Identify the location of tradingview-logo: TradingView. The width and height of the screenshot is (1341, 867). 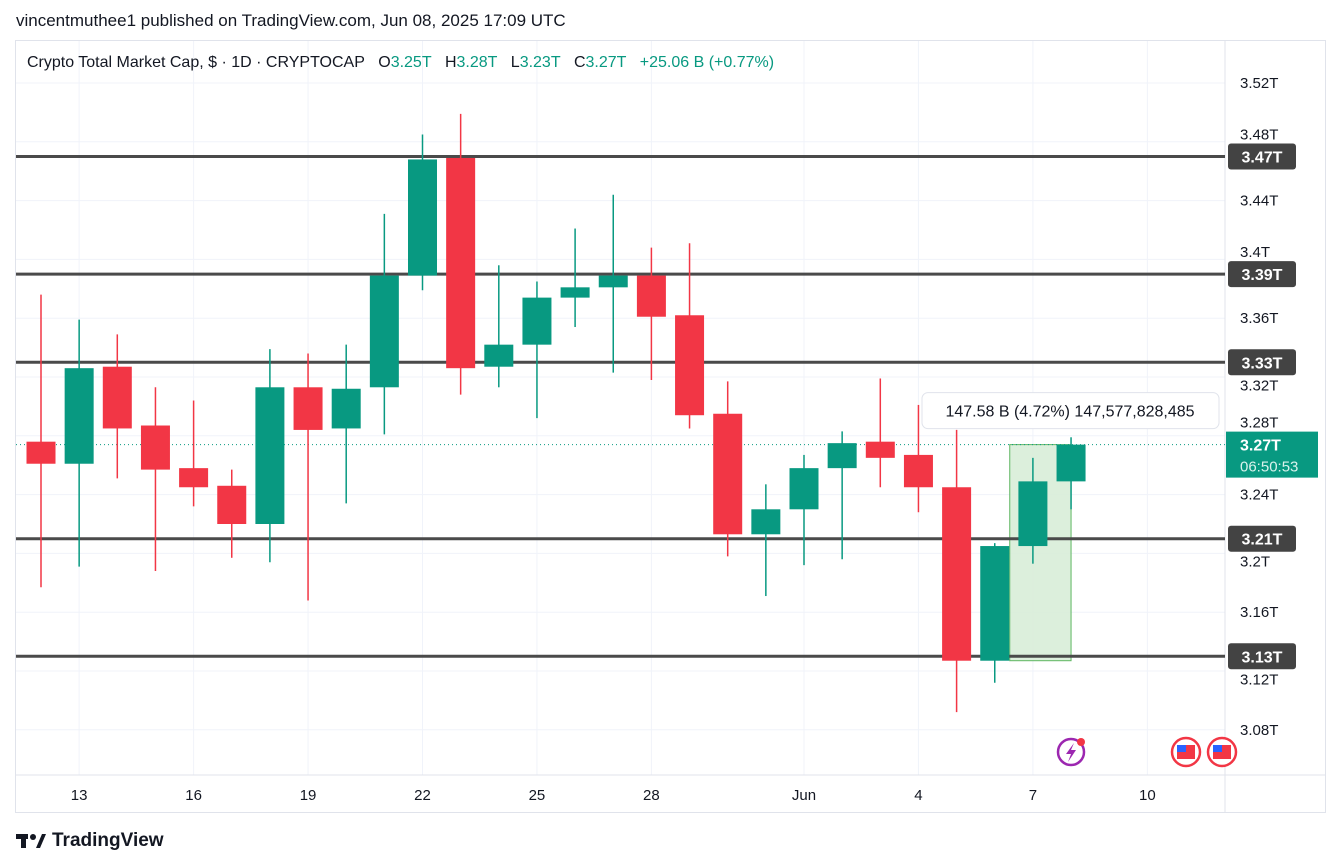
(90, 841).